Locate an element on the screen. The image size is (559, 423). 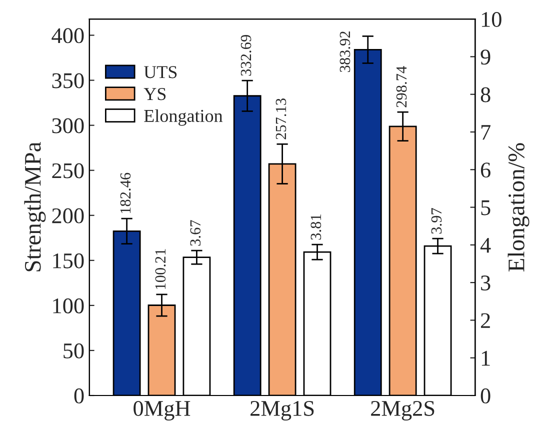
legend-label: Elongation is located at coordinates (183, 117).